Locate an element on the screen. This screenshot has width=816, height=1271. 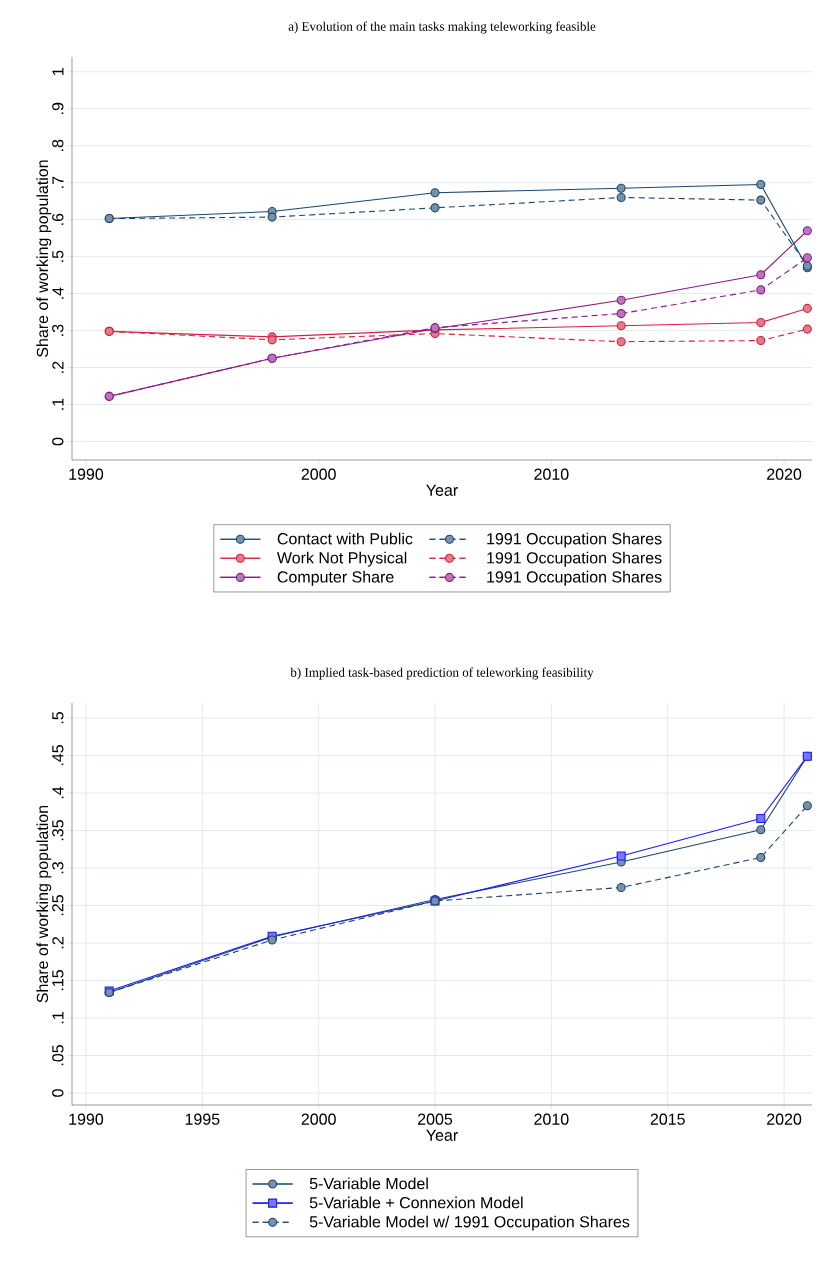
chart-title: a) Evolution of the main tasks making teleworking feasible is located at coordinates (442, 27).